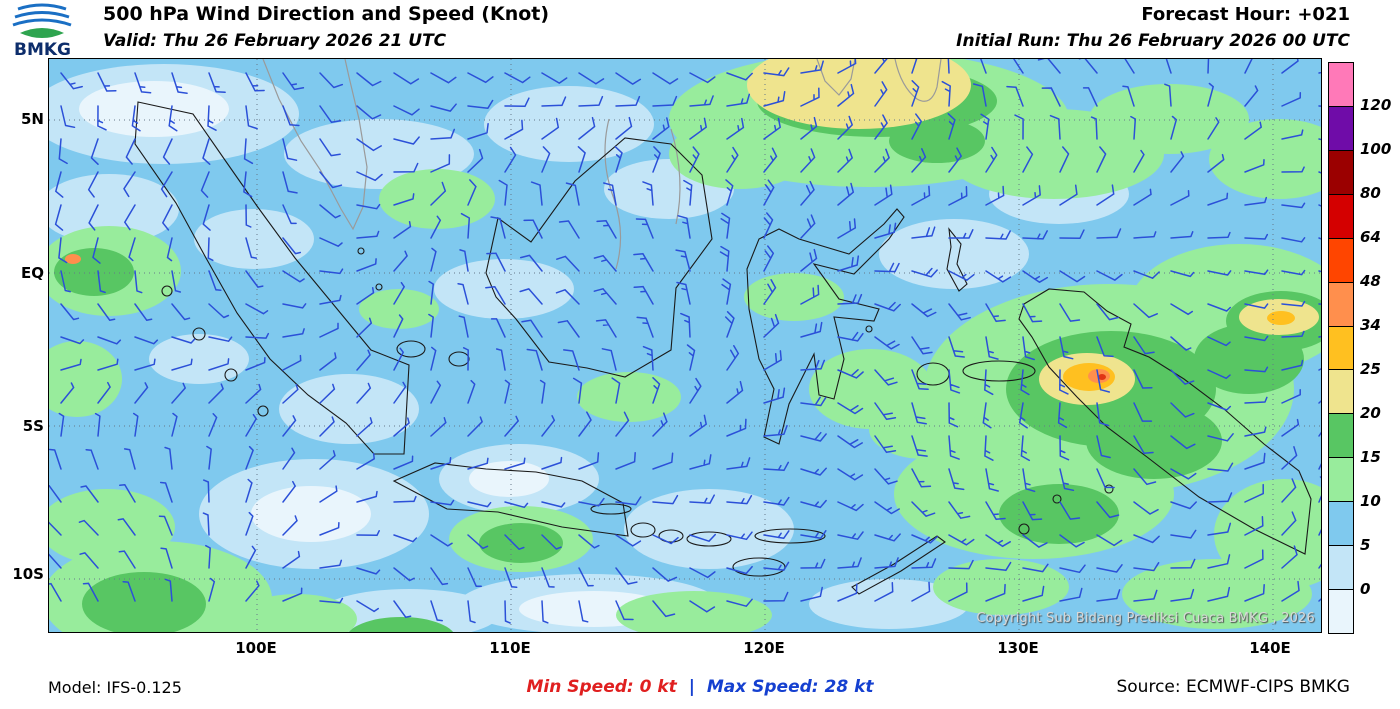 This screenshot has height=709, width=1400. I want to click on colorbar-tick-label: 20, so click(1370, 413).